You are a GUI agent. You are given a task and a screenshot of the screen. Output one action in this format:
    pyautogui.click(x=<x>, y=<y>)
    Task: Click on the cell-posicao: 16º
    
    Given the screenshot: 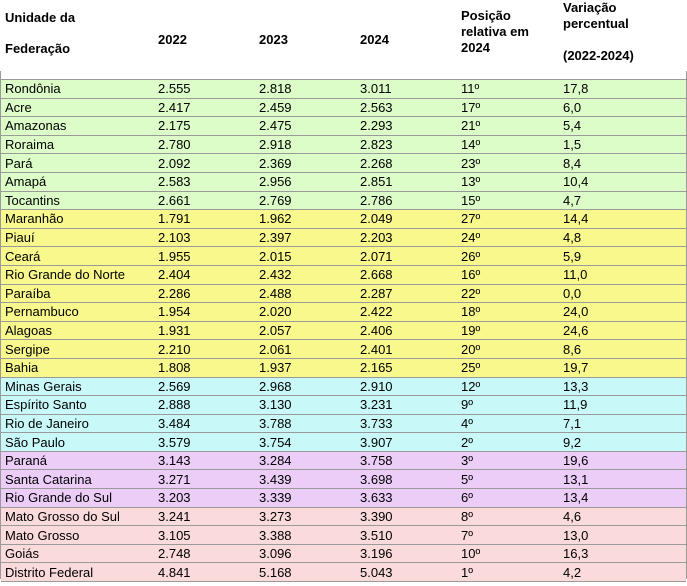 What is the action you would take?
    pyautogui.click(x=508, y=274)
    